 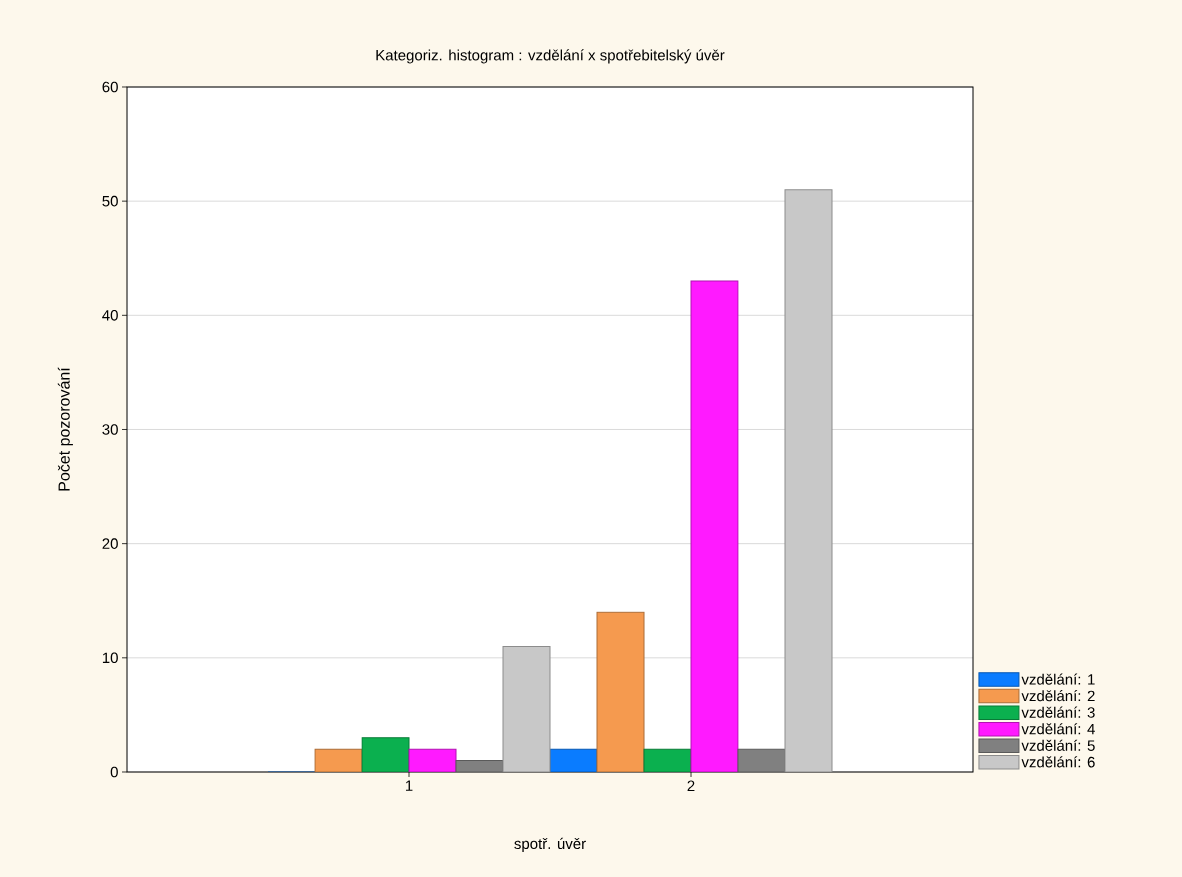 What do you see at coordinates (550, 56) in the screenshot?
I see `chart-title: Kategoriz. histogram : vzdělání x spotřebitelský úvěr` at bounding box center [550, 56].